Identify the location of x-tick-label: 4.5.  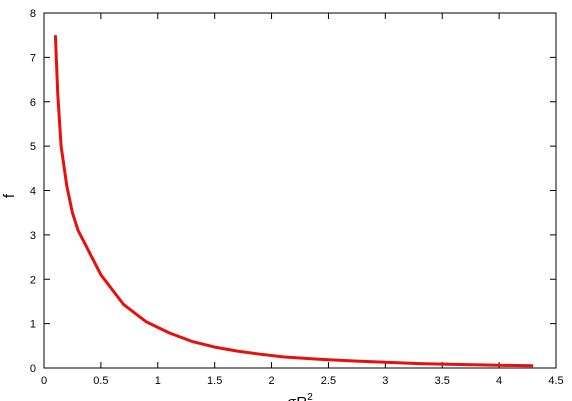
(555, 381).